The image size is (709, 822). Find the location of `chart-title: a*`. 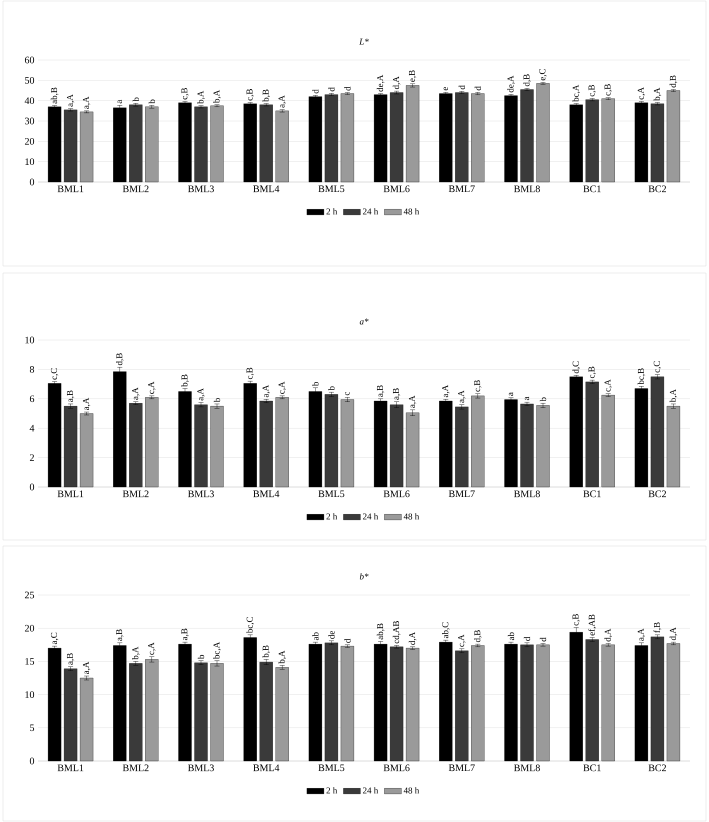

chart-title: a* is located at coordinates (364, 321).